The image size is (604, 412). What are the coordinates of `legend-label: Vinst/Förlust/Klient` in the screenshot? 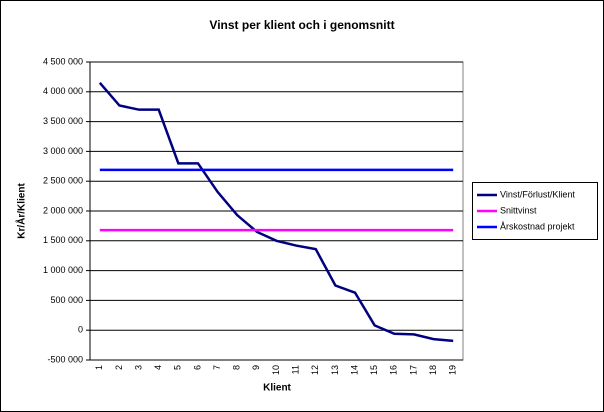 It's located at (537, 194).